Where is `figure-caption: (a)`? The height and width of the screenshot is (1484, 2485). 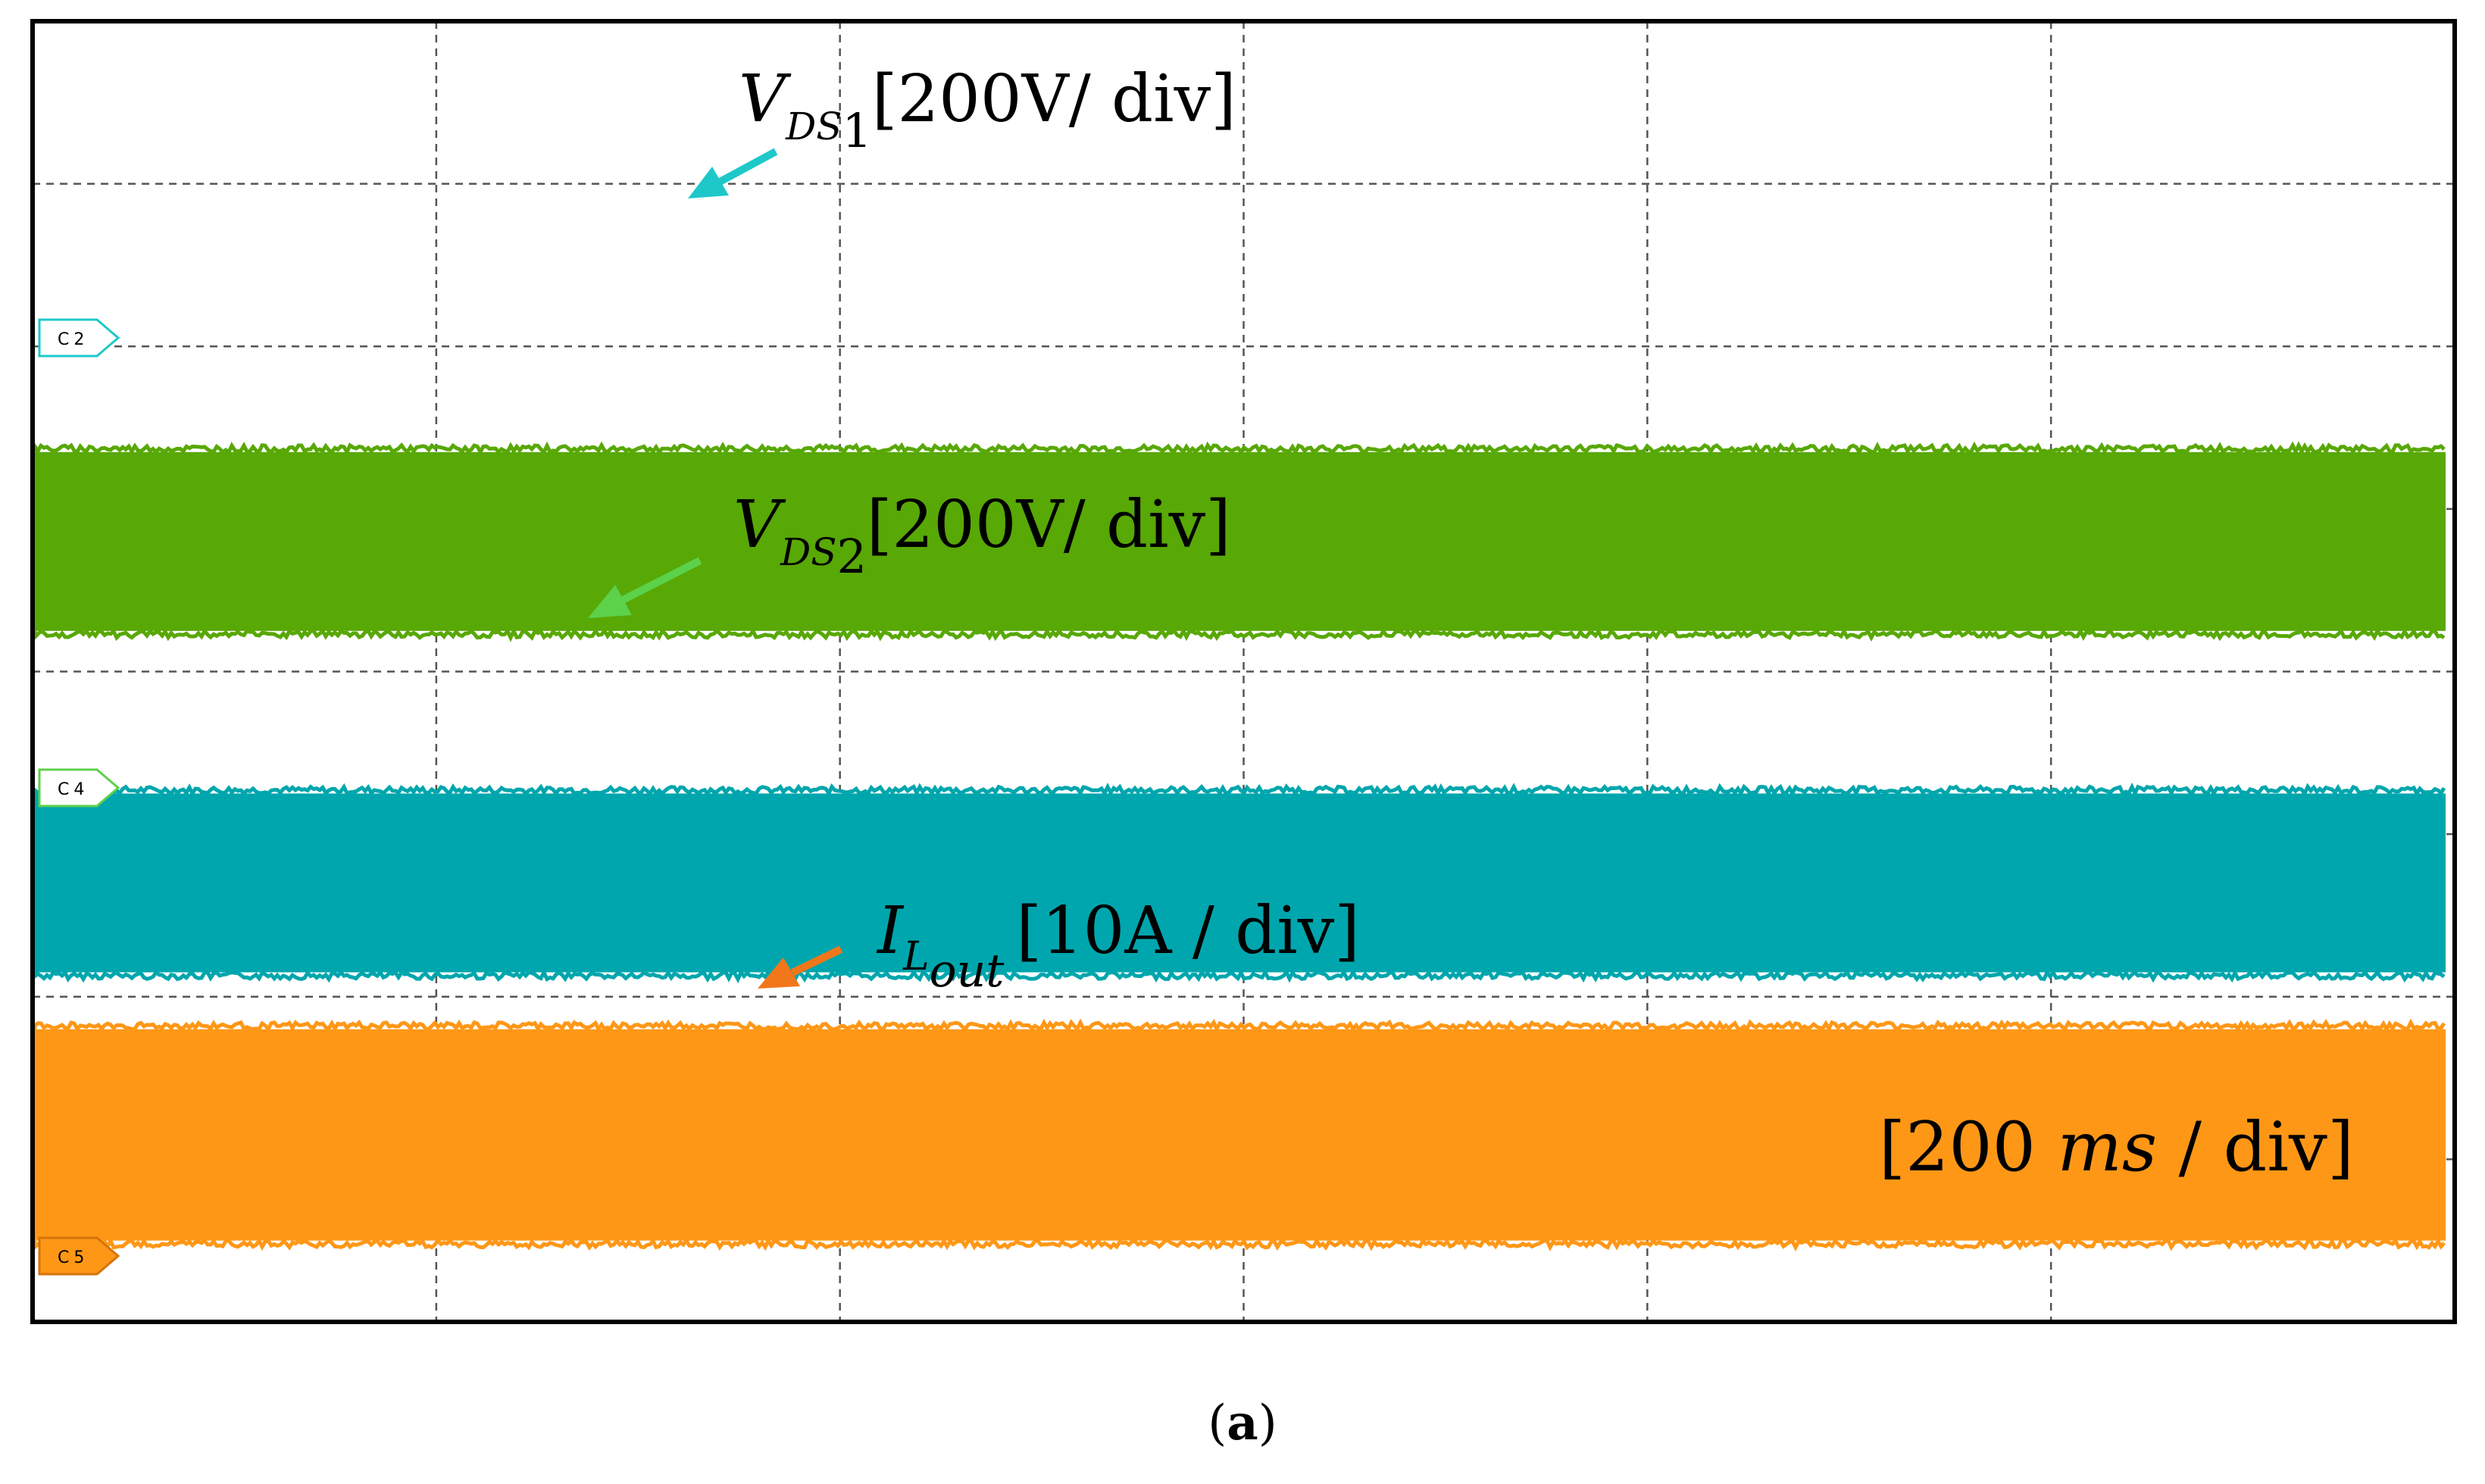 figure-caption: (a) is located at coordinates (1242, 1423).